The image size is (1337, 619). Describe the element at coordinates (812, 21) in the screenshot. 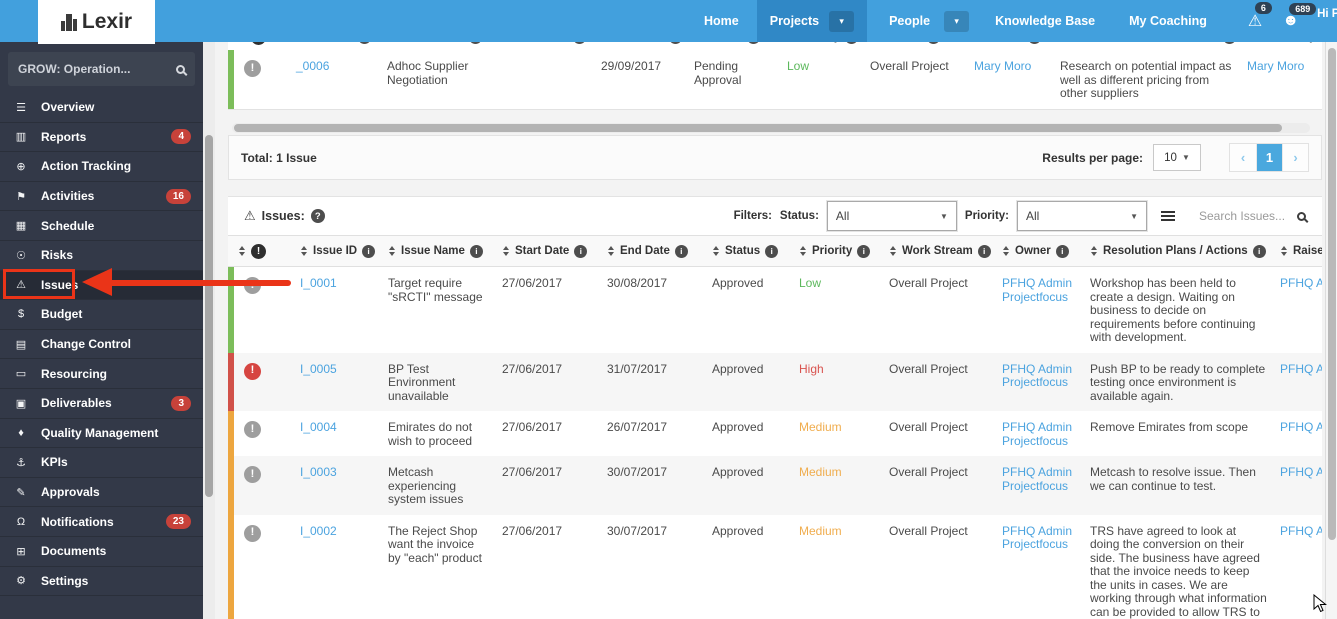

I see `nav-projects: Projects ▾` at that location.